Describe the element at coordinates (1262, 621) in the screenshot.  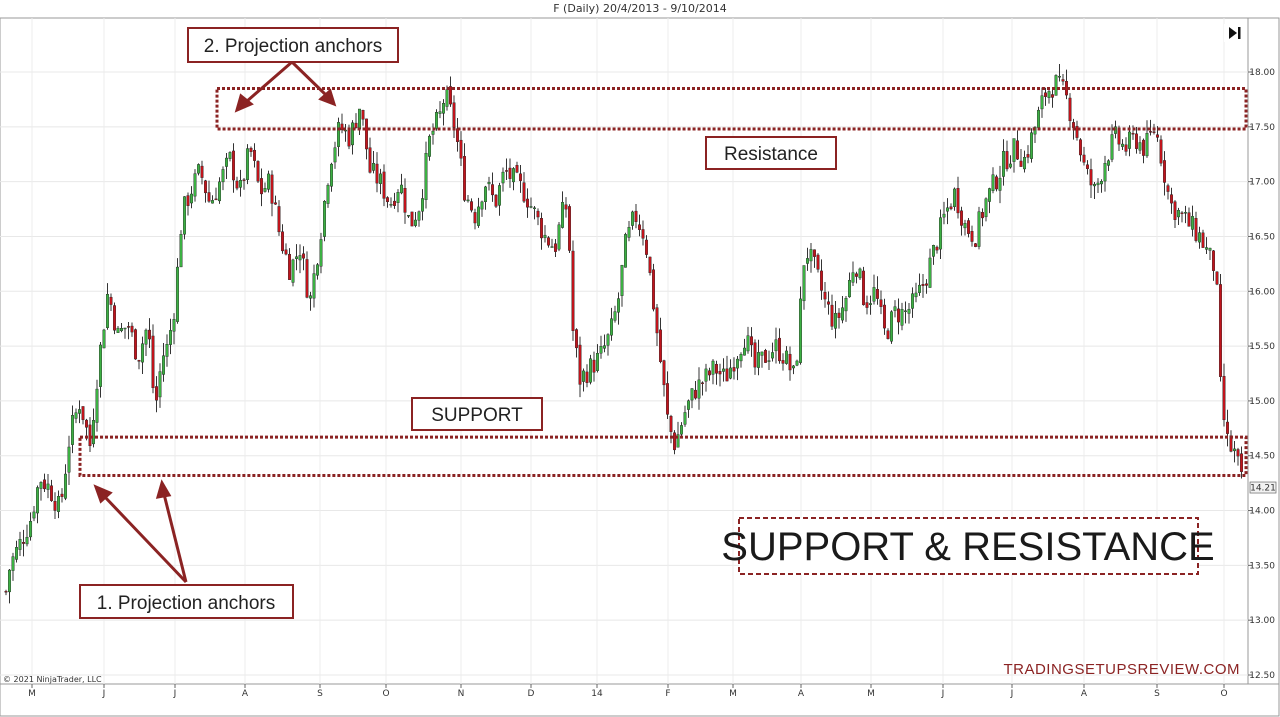
I see `y-tick-label: 13.00` at that location.